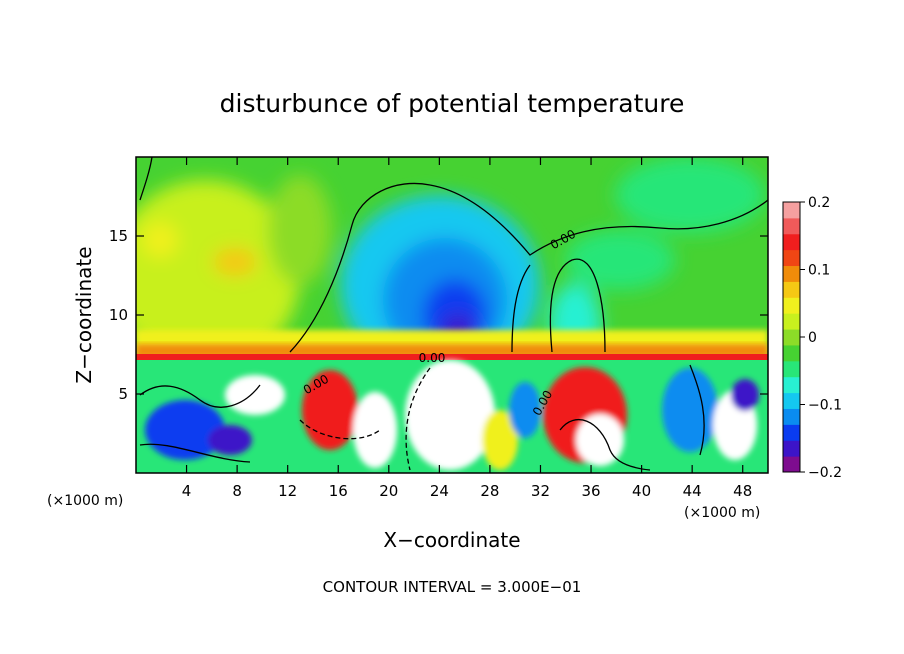  I want to click on contour-line-zero-left, so click(146, 179).